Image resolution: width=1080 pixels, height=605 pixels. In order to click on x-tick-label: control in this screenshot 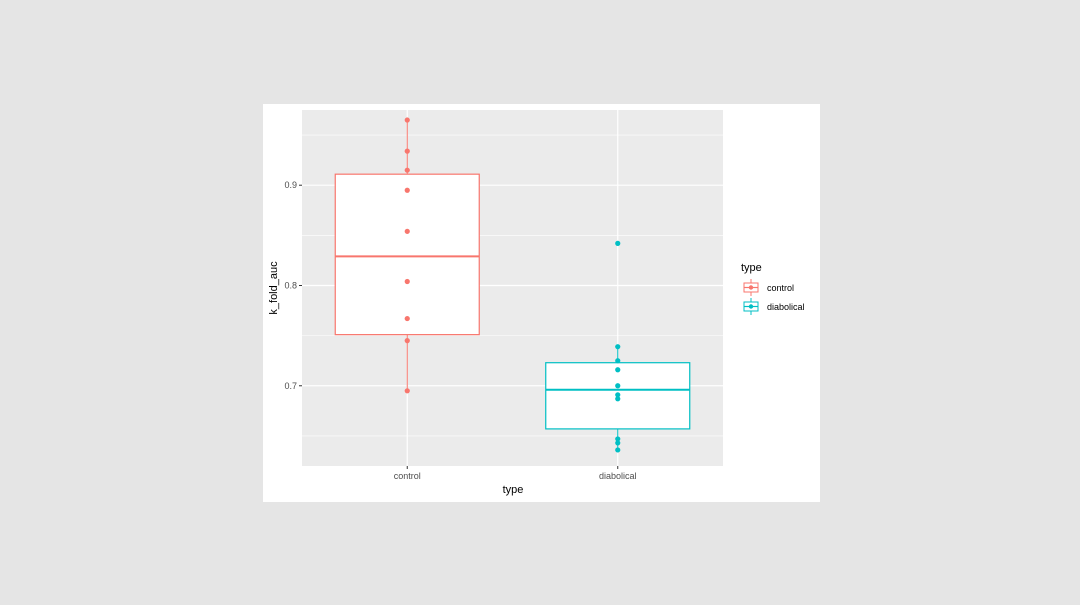, I will do `click(407, 476)`.